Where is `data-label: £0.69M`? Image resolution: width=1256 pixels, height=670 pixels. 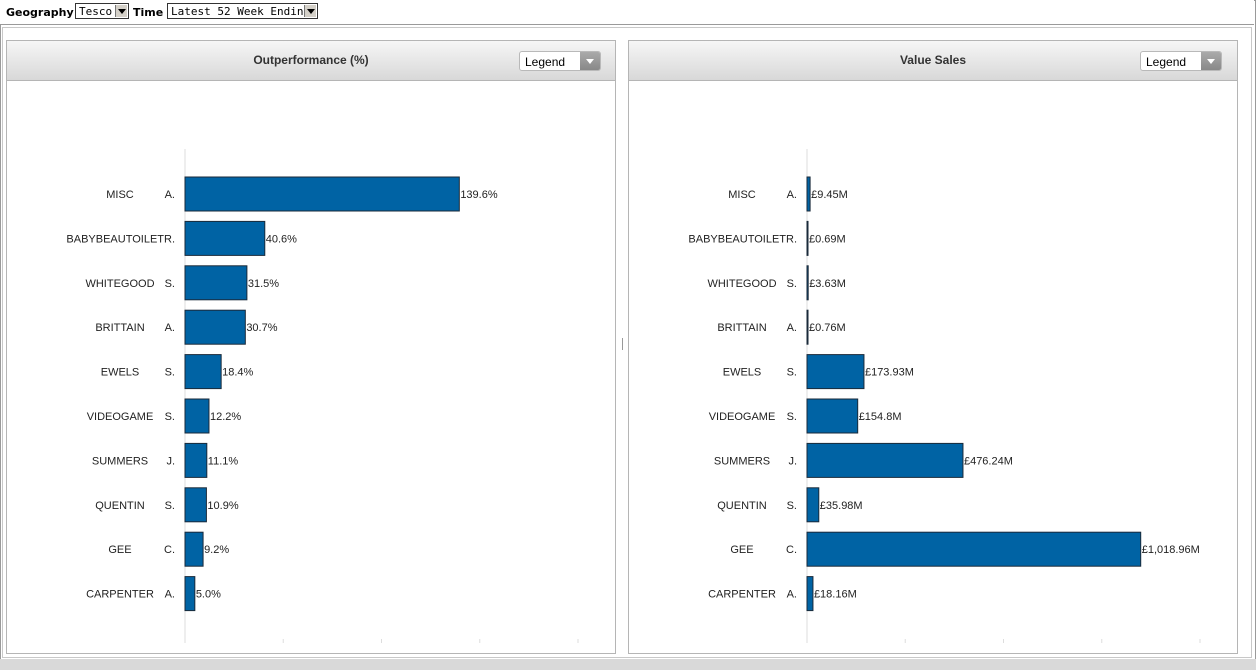
data-label: £0.69M is located at coordinates (827, 239).